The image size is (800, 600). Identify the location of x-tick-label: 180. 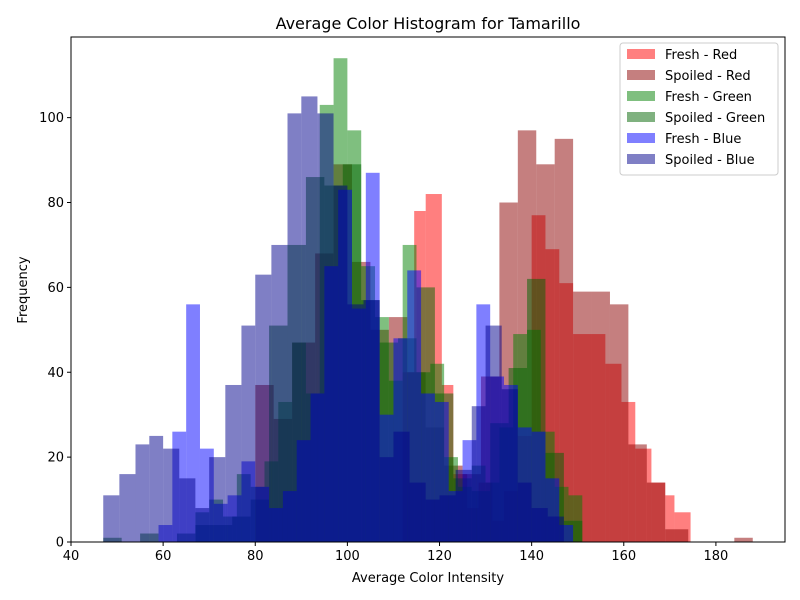
(715, 556).